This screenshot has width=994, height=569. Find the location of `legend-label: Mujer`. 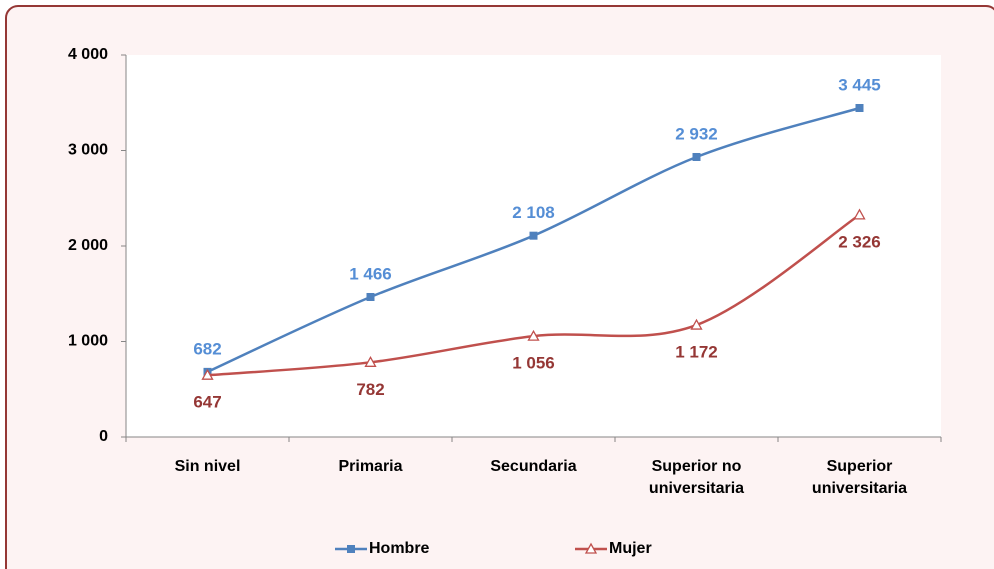

legend-label: Mujer is located at coordinates (630, 548).